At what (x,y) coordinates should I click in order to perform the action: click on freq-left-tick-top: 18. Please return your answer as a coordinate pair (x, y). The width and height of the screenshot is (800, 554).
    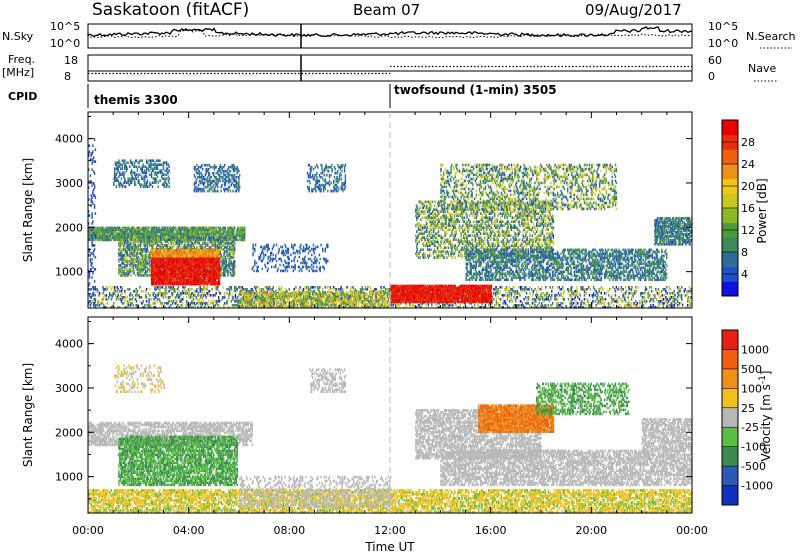
    Looking at the image, I should click on (71, 60).